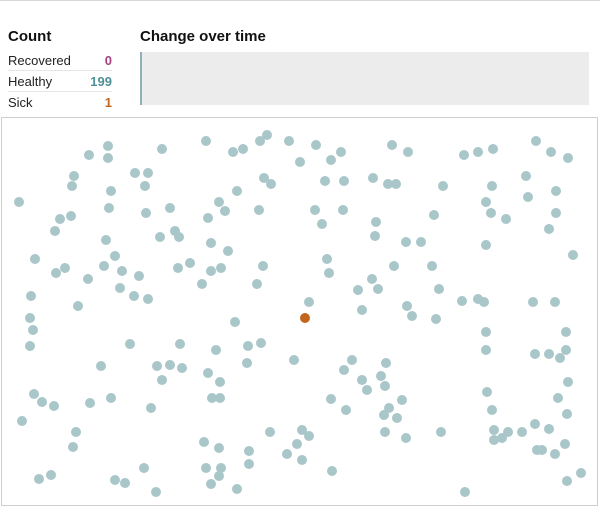  Describe the element at coordinates (203, 36) in the screenshot. I see `change-title: Change over time` at that location.